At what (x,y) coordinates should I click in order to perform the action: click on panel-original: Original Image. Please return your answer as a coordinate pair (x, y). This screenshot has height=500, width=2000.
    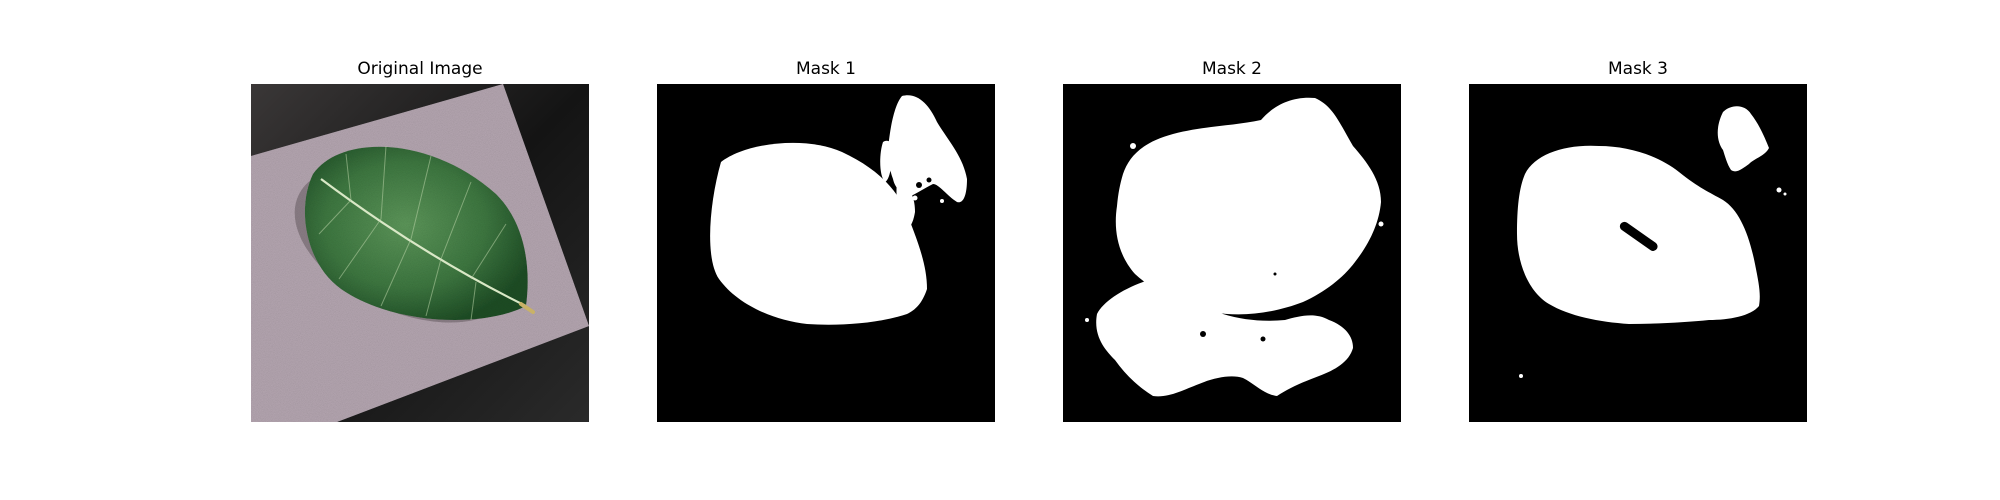
    Looking at the image, I should click on (420, 239).